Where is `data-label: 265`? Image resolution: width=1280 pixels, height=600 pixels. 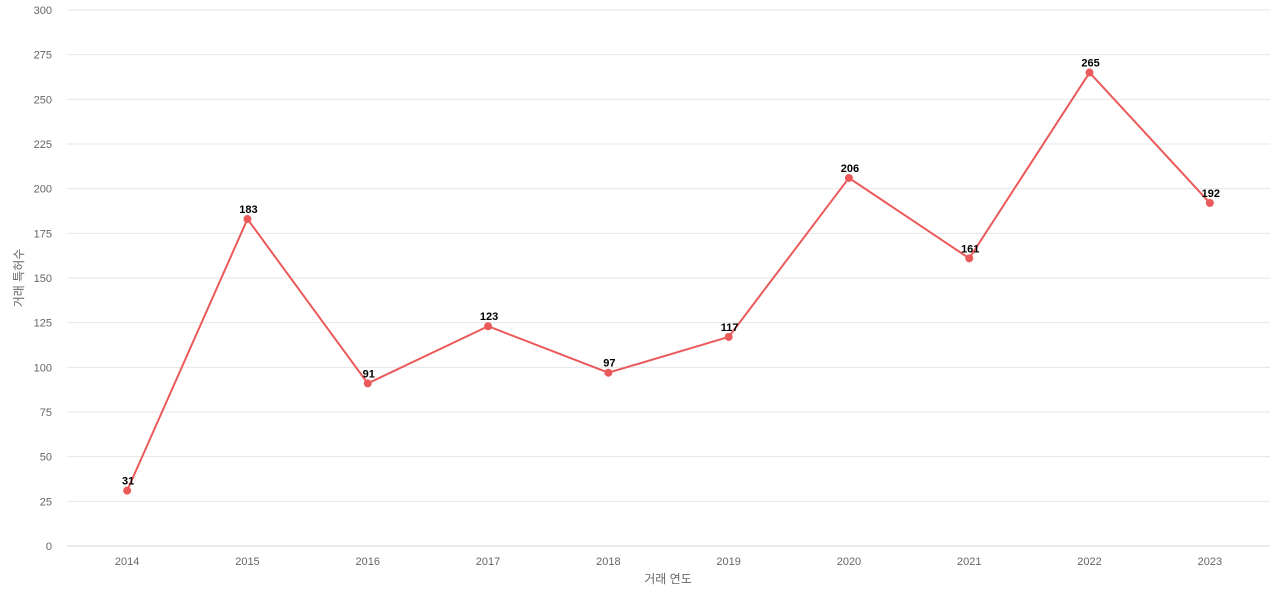
data-label: 265 is located at coordinates (1090, 64).